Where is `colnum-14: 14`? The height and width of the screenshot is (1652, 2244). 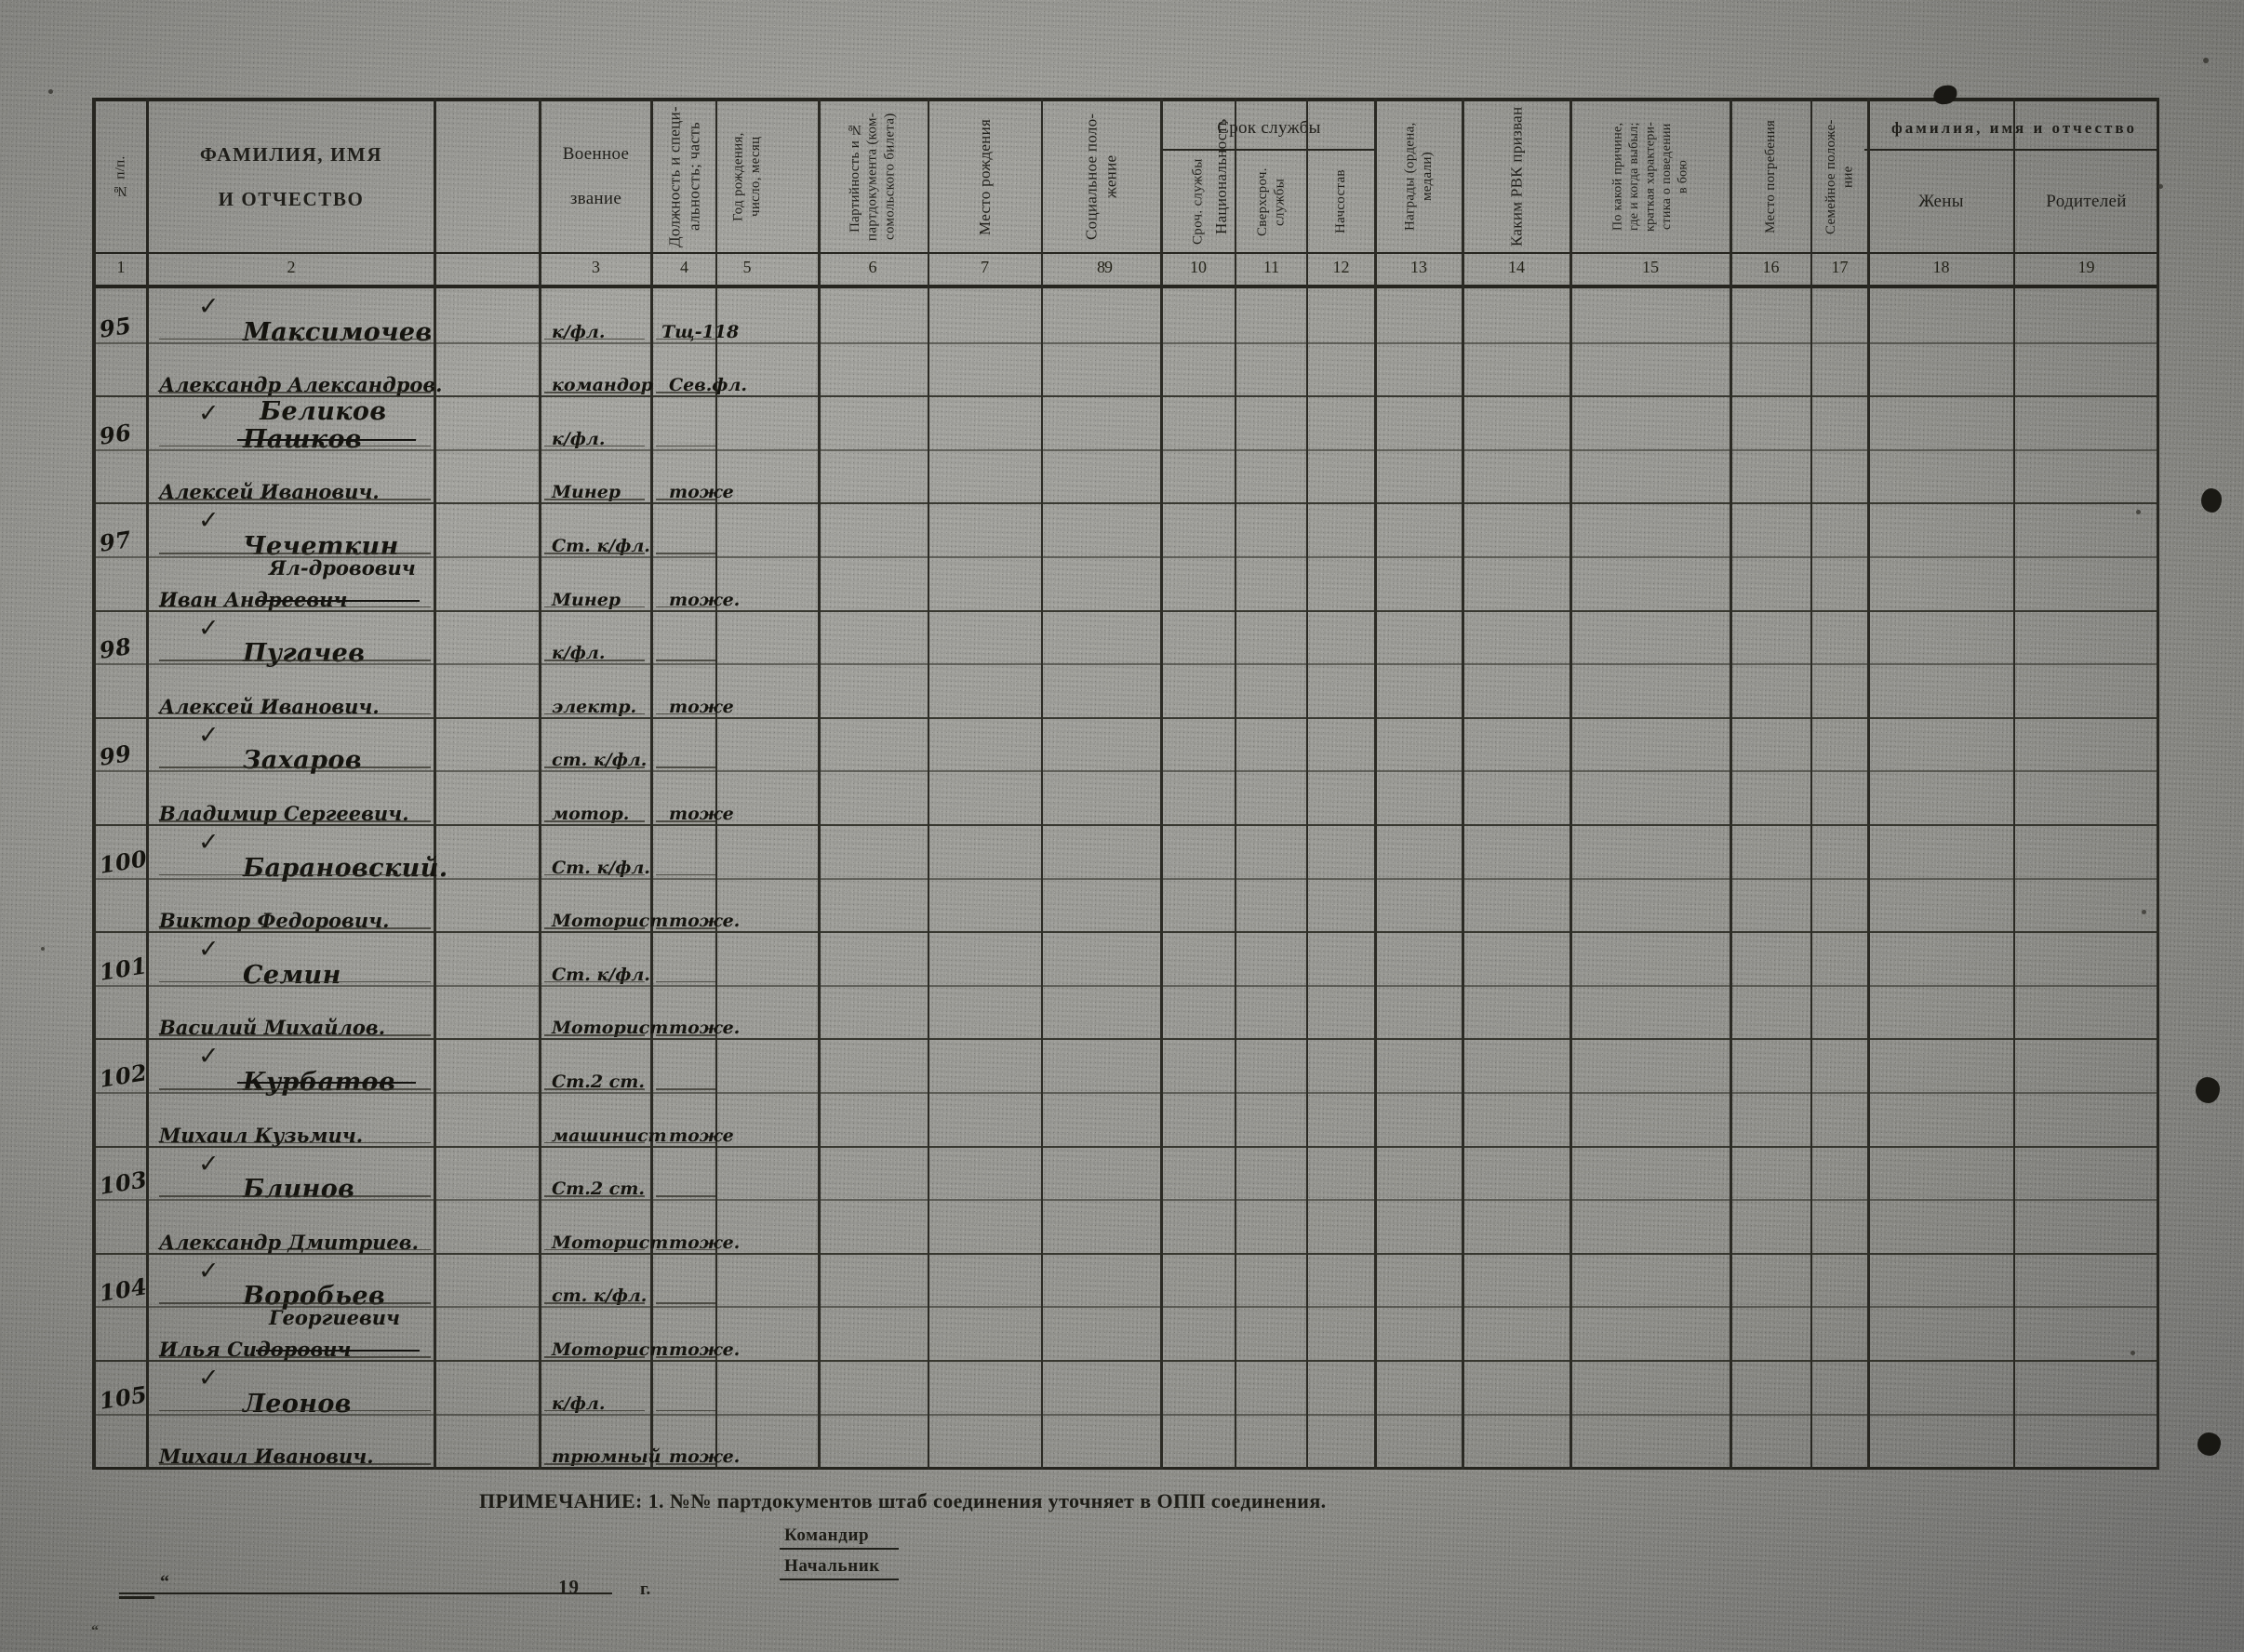
colnum-14: 14 is located at coordinates (1517, 267).